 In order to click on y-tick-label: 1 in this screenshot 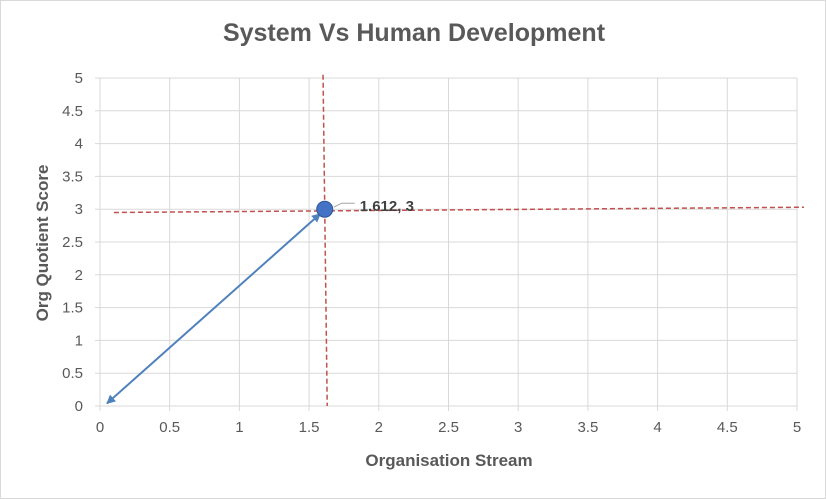, I will do `click(79, 340)`.